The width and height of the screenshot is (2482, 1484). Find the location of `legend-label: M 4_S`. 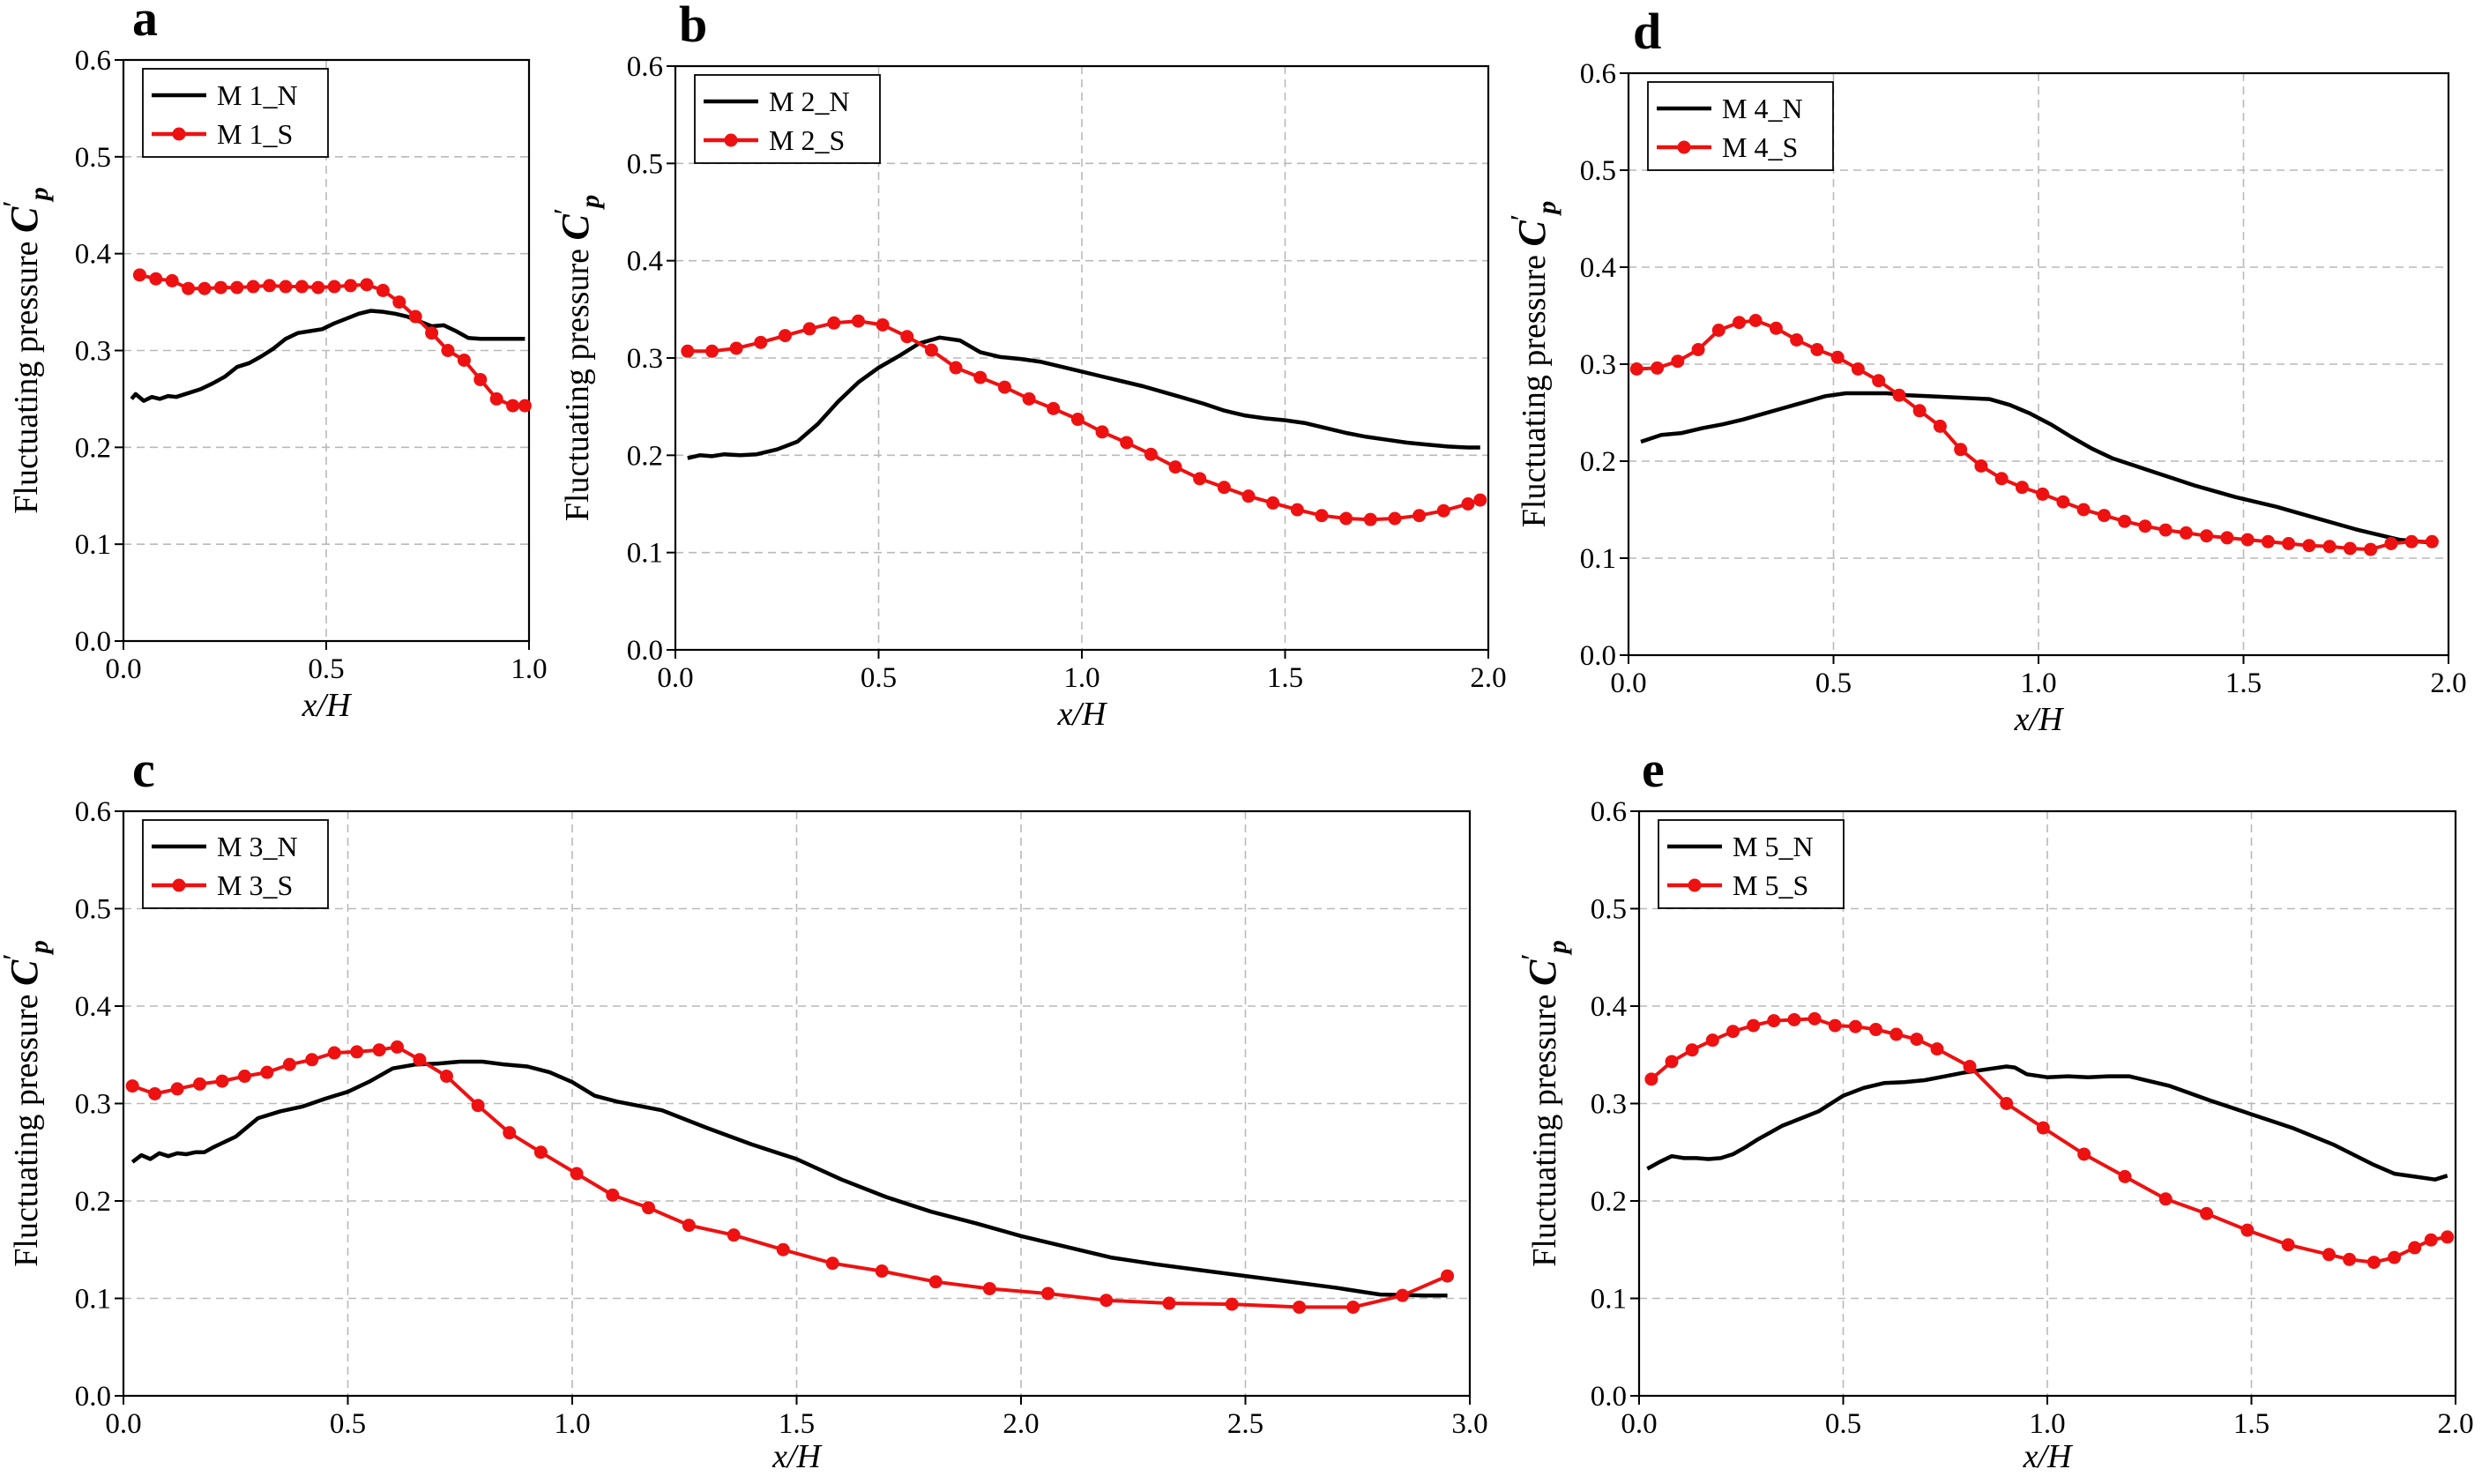

legend-label: M 4_S is located at coordinates (1760, 147).